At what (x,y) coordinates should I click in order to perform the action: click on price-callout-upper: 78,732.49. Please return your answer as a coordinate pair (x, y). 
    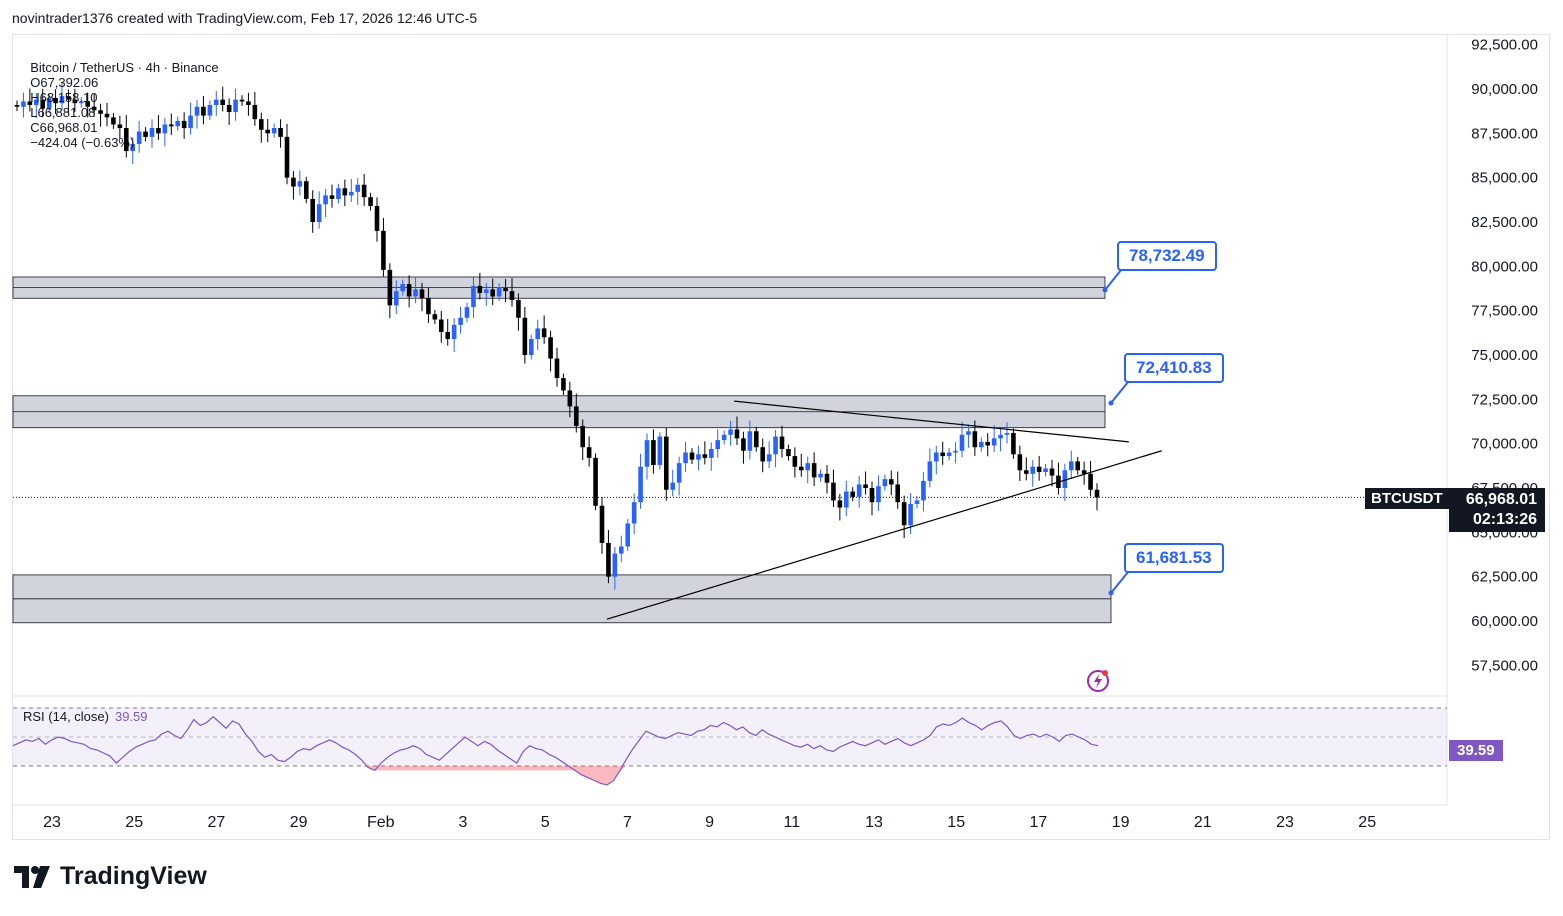
    Looking at the image, I should click on (1167, 256).